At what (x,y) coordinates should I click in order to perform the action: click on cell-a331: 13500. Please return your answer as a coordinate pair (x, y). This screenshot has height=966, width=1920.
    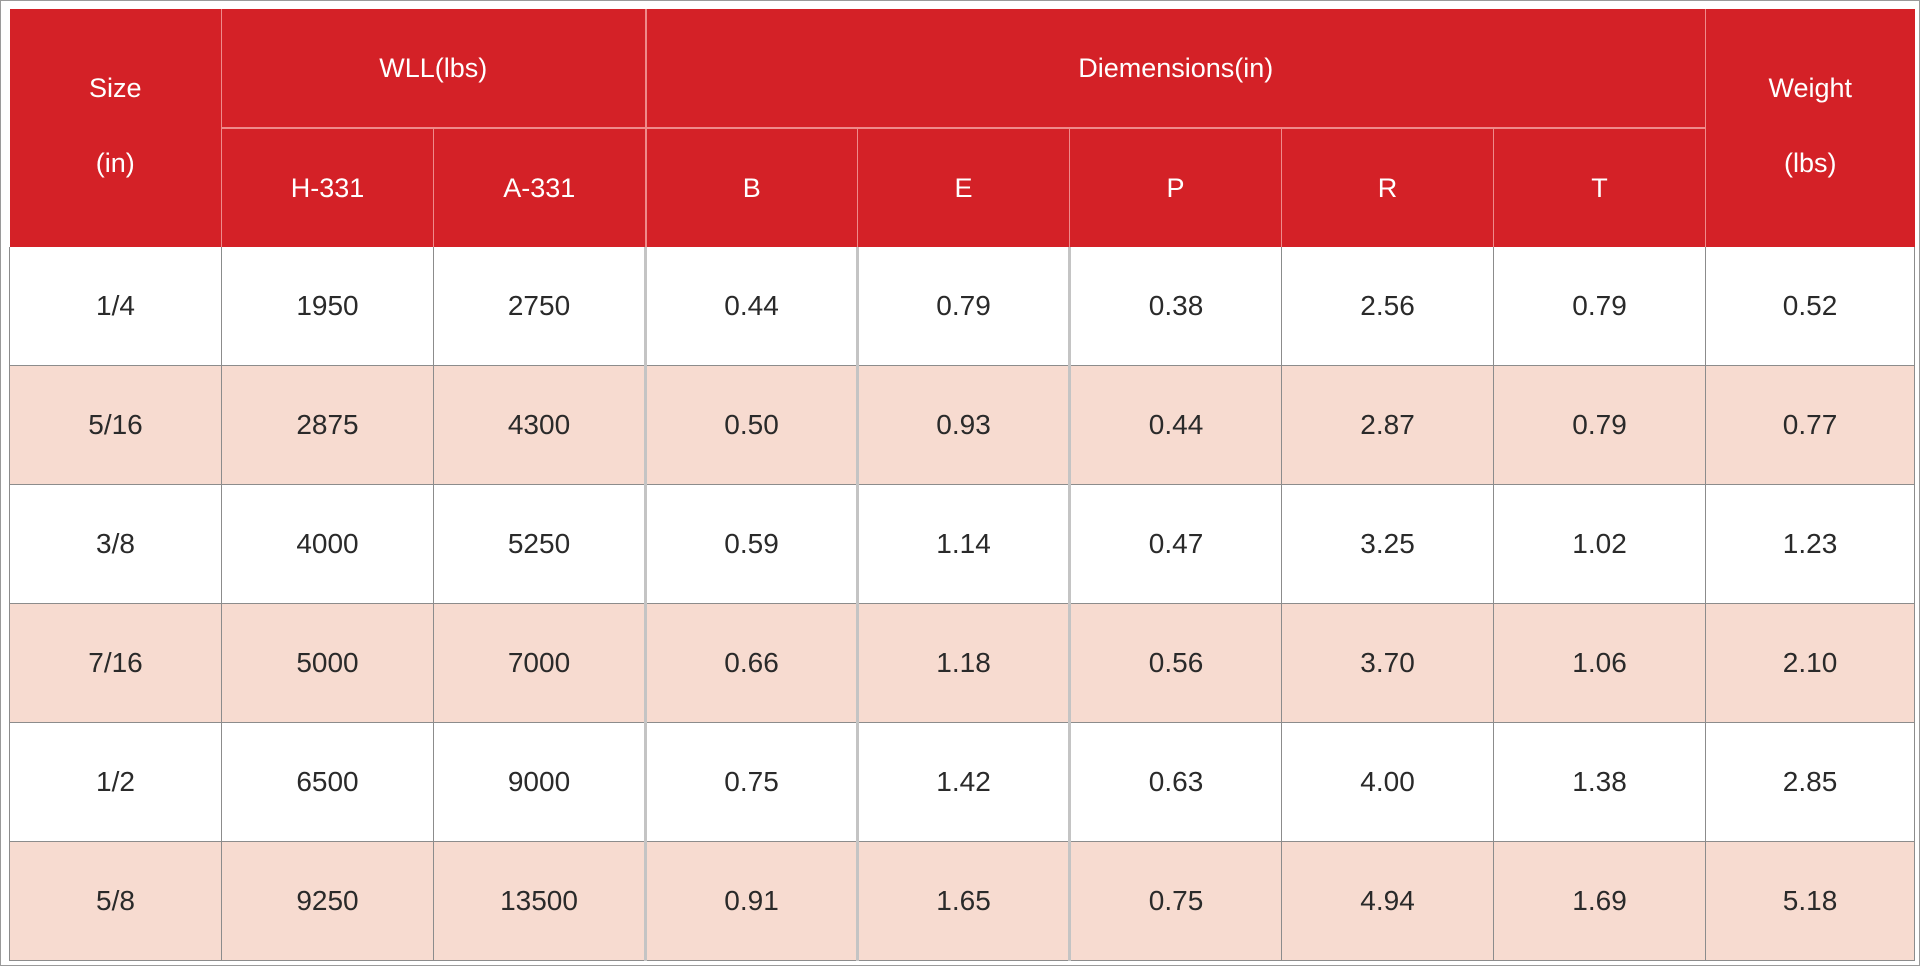
    Looking at the image, I should click on (539, 901).